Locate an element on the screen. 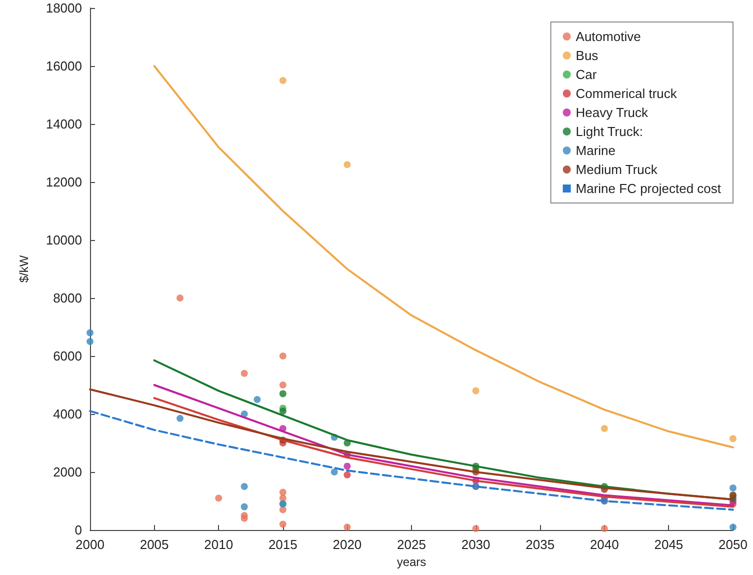 Image resolution: width=753 pixels, height=575 pixels. y-tick-label: 10000 is located at coordinates (64, 240).